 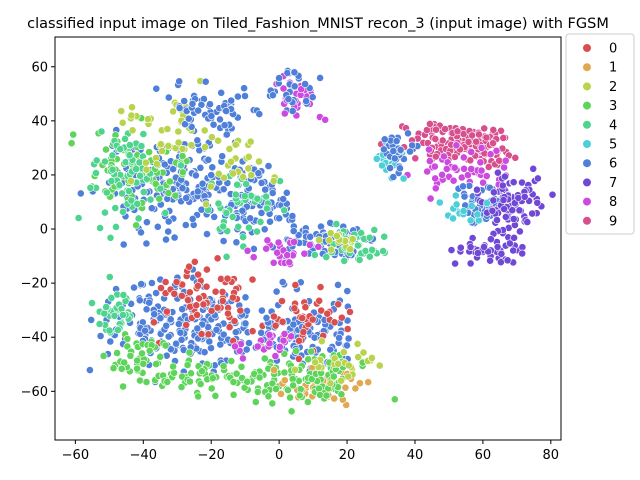 What do you see at coordinates (39, 175) in the screenshot?
I see `y-tick-label: 20` at bounding box center [39, 175].